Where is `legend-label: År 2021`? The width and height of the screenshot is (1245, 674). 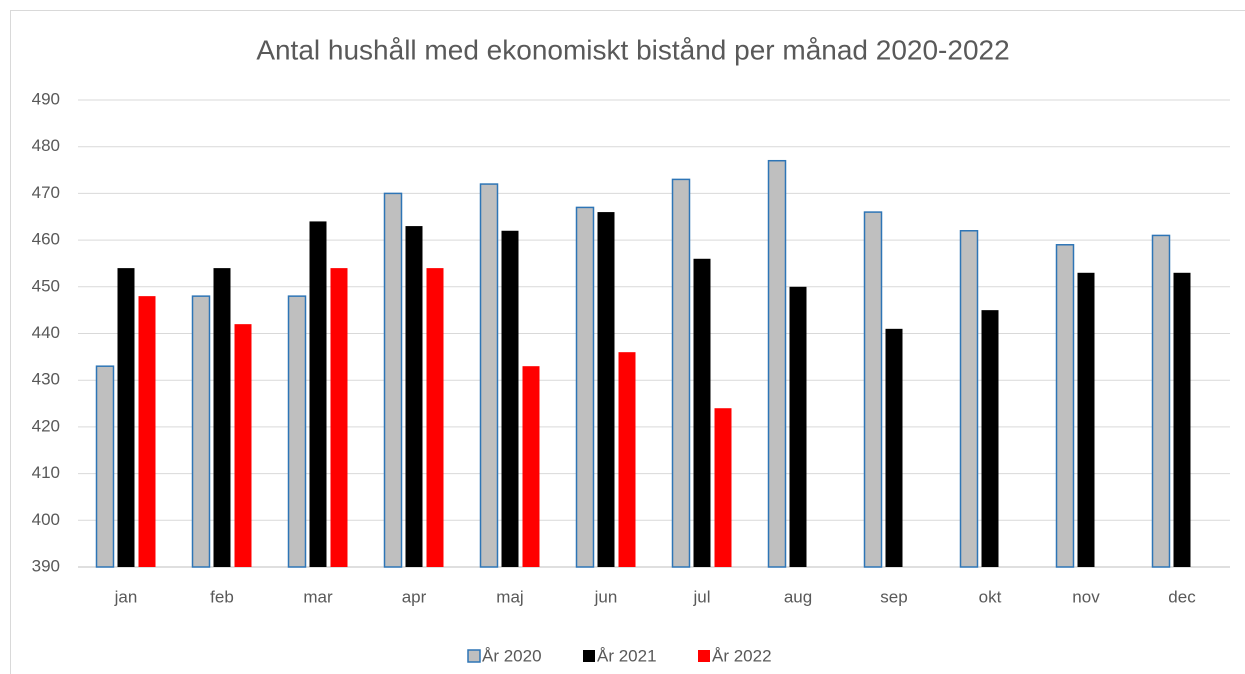
legend-label: År 2021 is located at coordinates (627, 655).